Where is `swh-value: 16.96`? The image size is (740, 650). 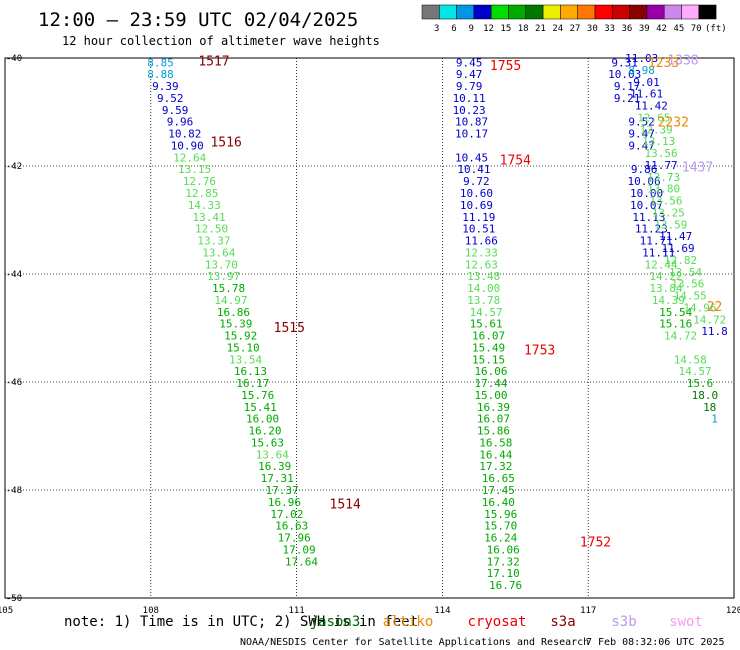 swh-value: 16.96 is located at coordinates (284, 502).